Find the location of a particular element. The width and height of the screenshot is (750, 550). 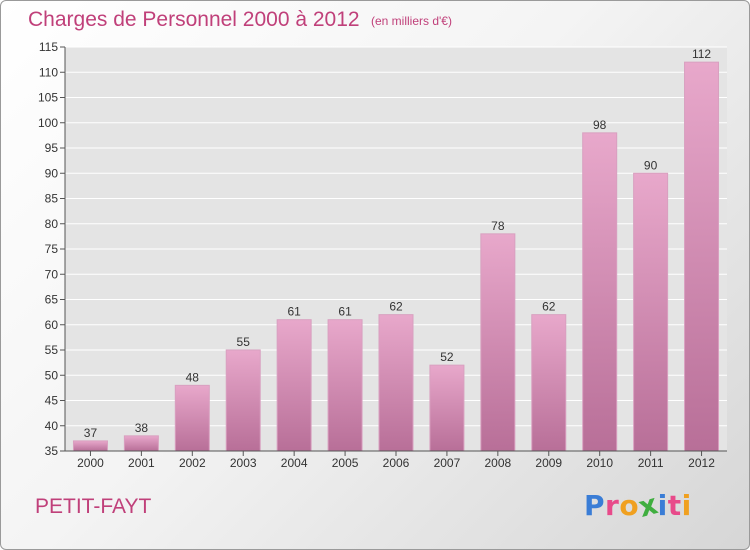

x-tick-label: 2010 is located at coordinates (599, 463).